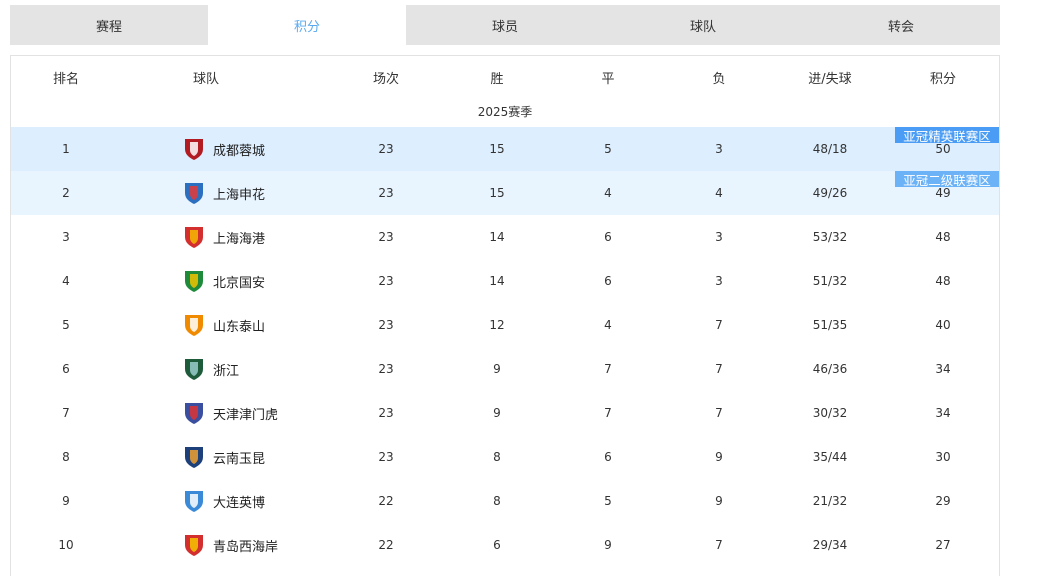  What do you see at coordinates (66, 149) in the screenshot?
I see `rank-cell: 1` at bounding box center [66, 149].